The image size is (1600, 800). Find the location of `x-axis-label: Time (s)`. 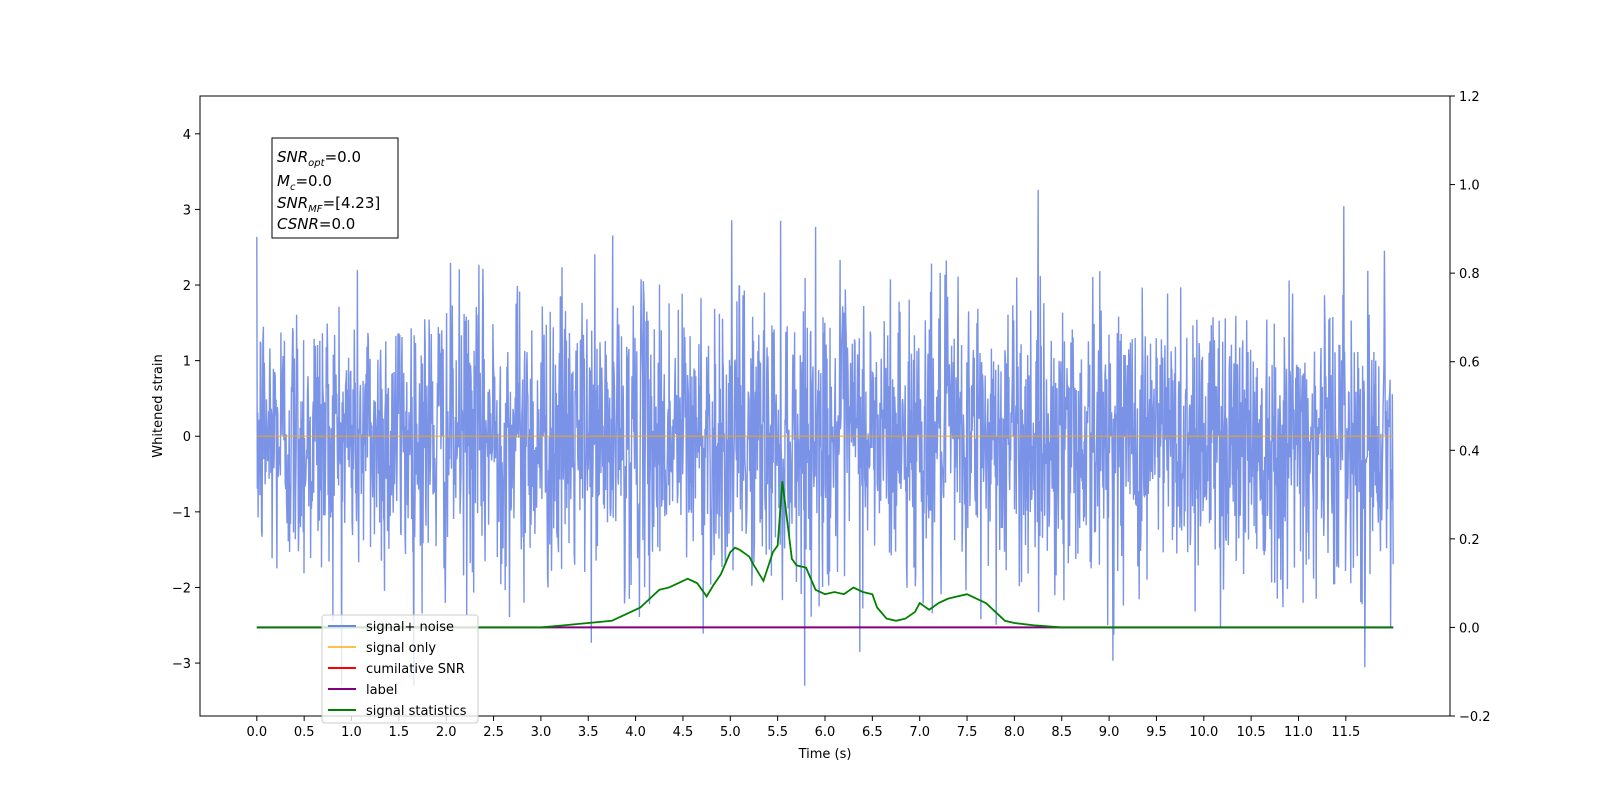

x-axis-label: Time (s) is located at coordinates (825, 754).